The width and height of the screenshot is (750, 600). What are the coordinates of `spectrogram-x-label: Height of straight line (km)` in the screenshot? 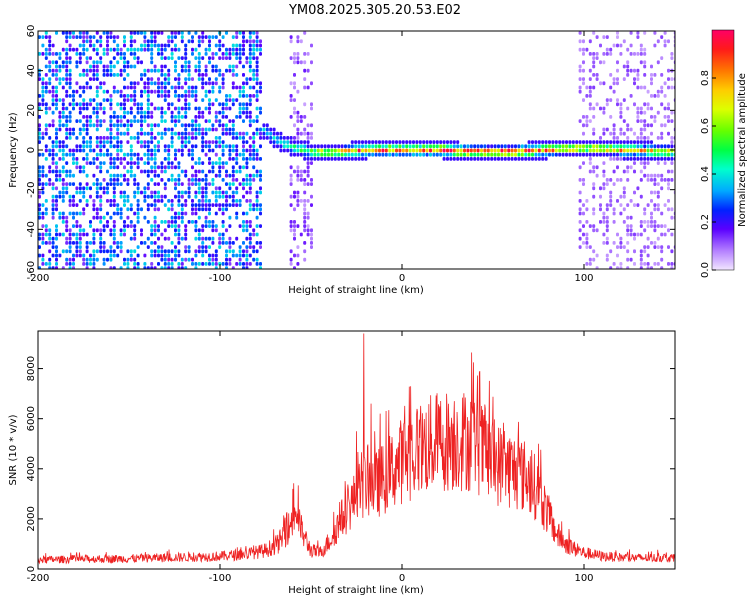 It's located at (356, 290).